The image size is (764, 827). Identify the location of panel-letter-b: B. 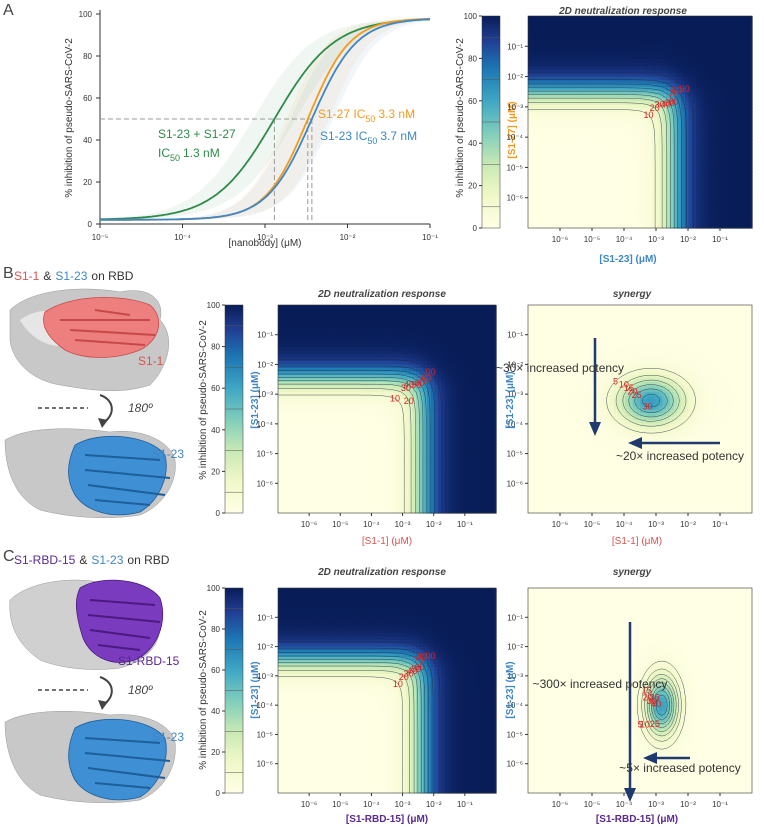
(8, 273).